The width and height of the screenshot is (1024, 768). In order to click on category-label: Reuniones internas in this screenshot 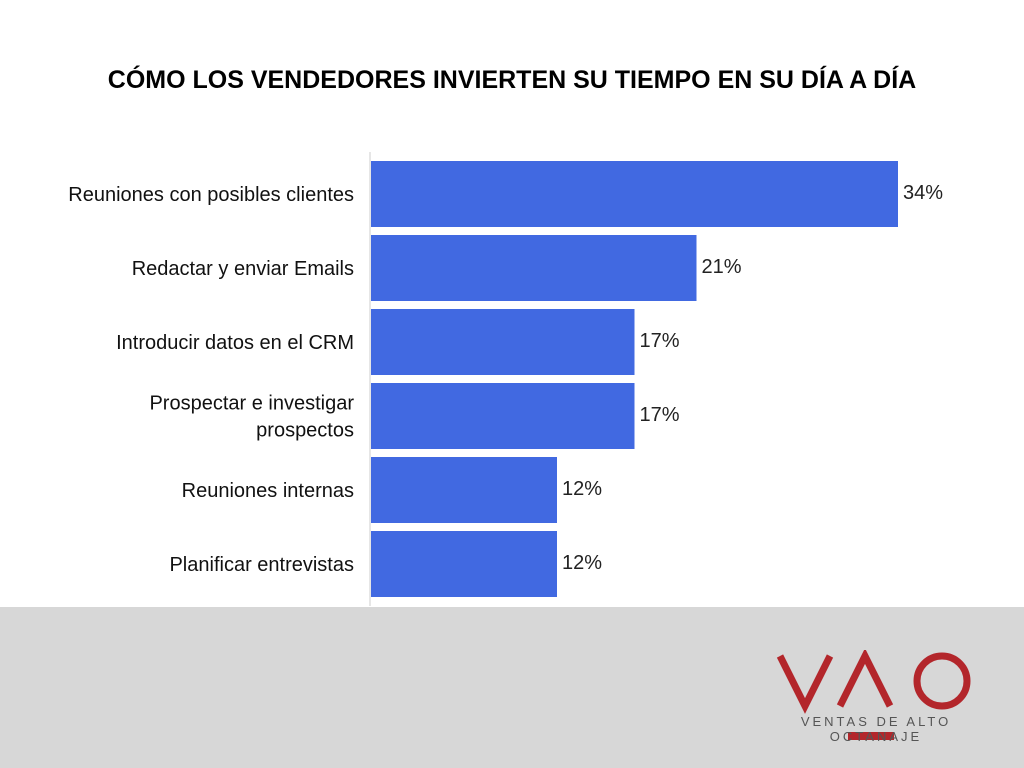, I will do `click(268, 491)`.